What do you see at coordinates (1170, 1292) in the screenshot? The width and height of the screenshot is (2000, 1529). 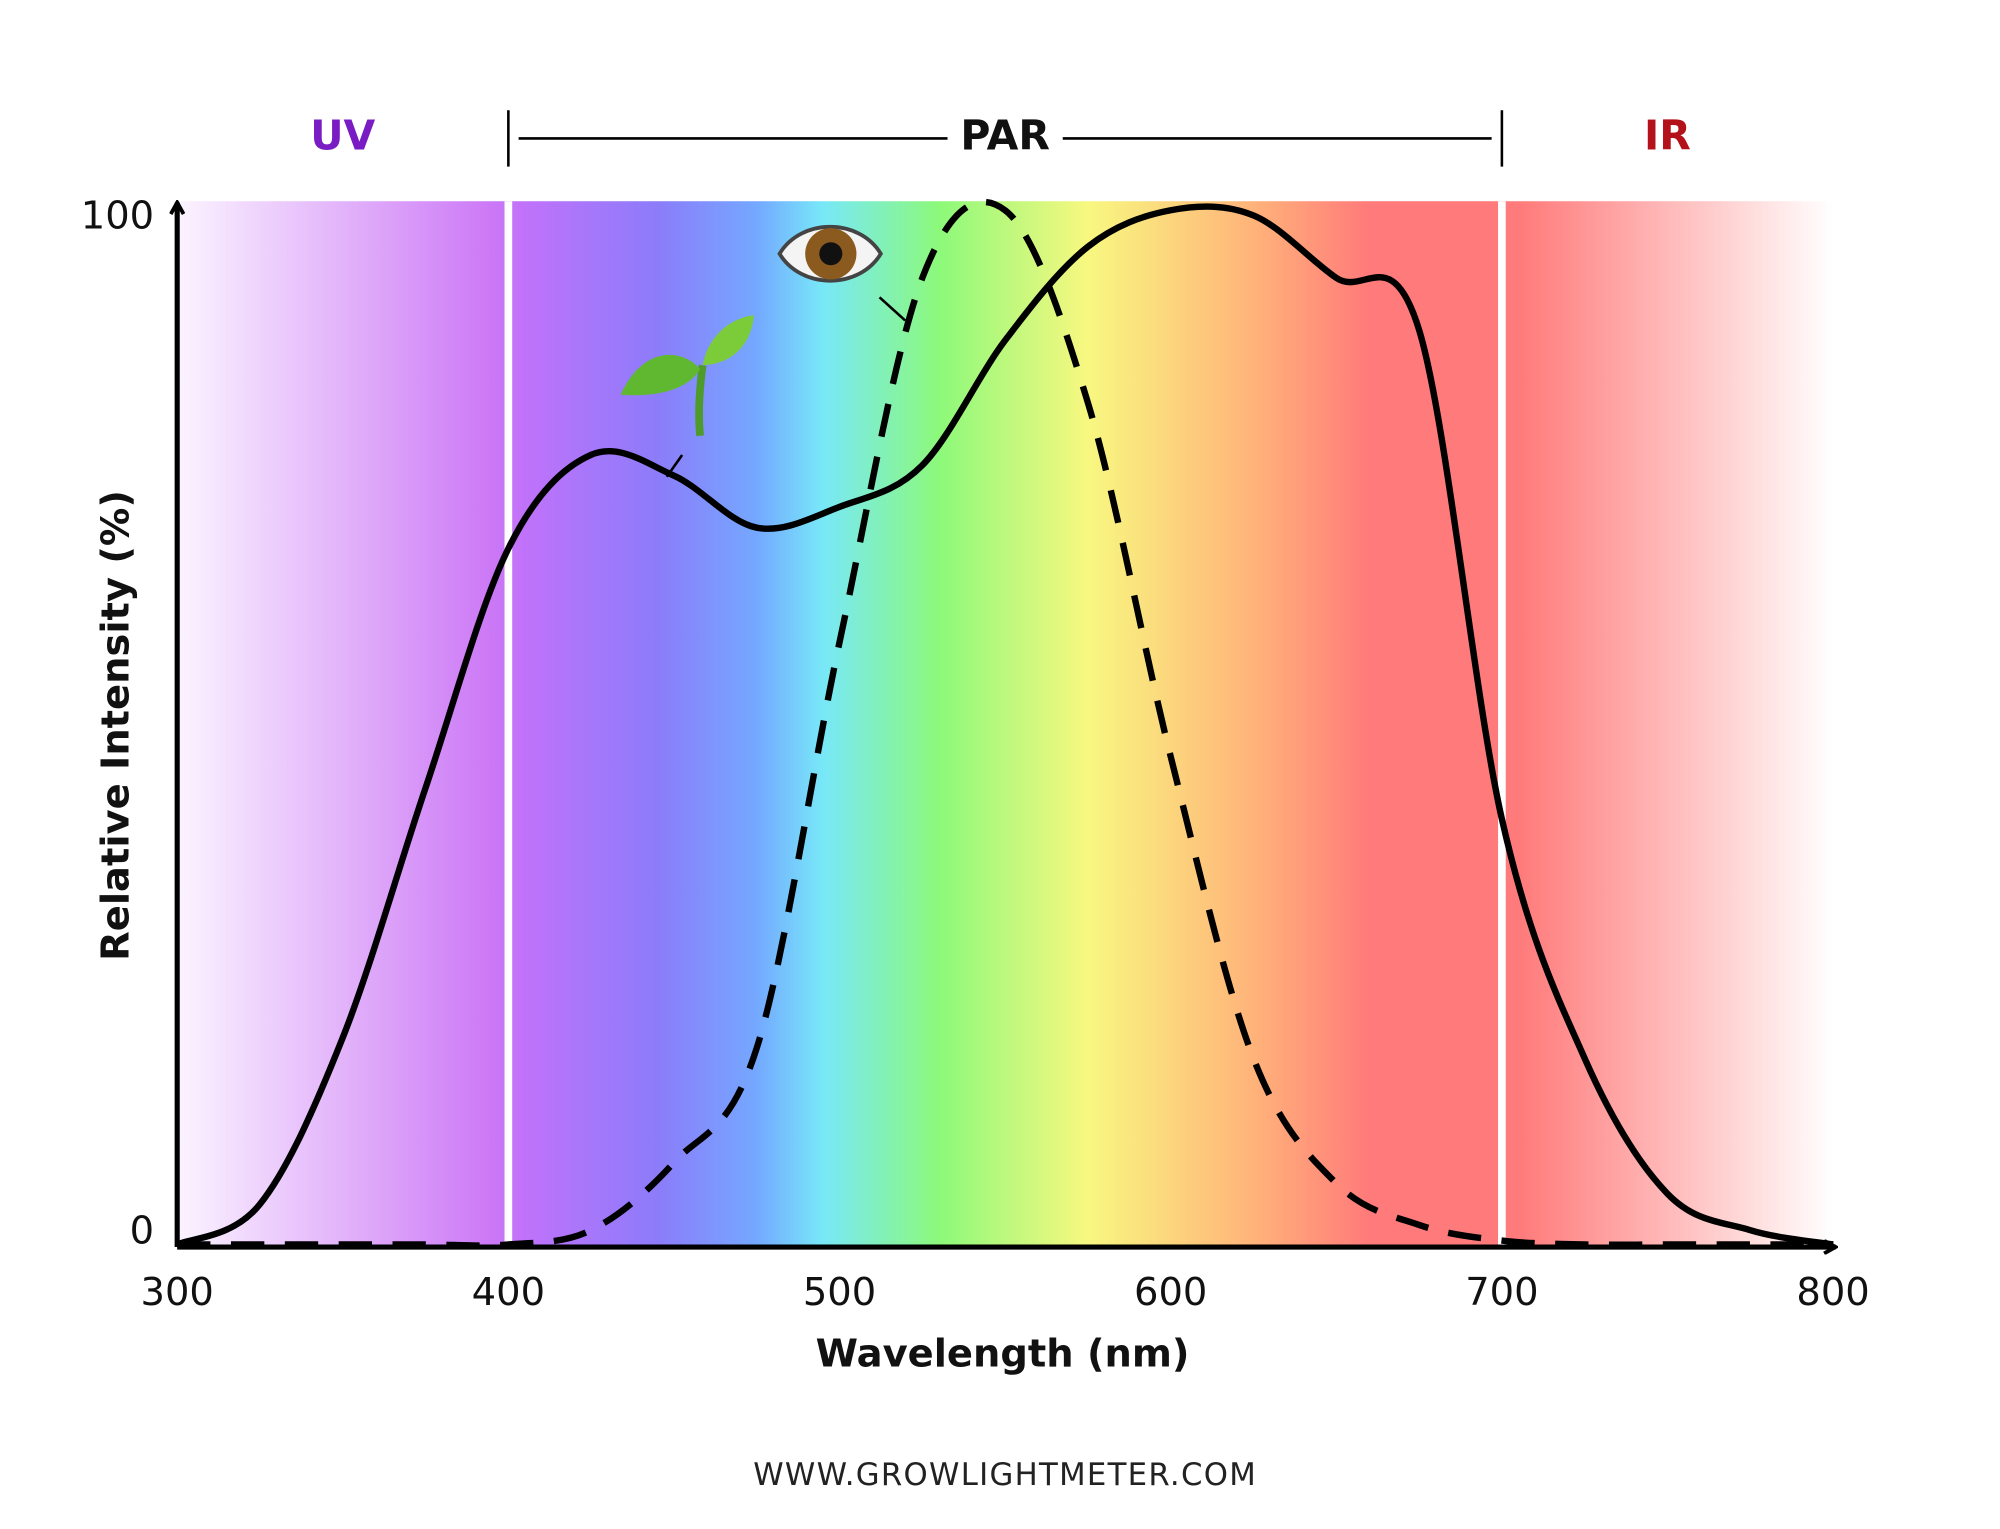 I see `x-tick-label: 600` at bounding box center [1170, 1292].